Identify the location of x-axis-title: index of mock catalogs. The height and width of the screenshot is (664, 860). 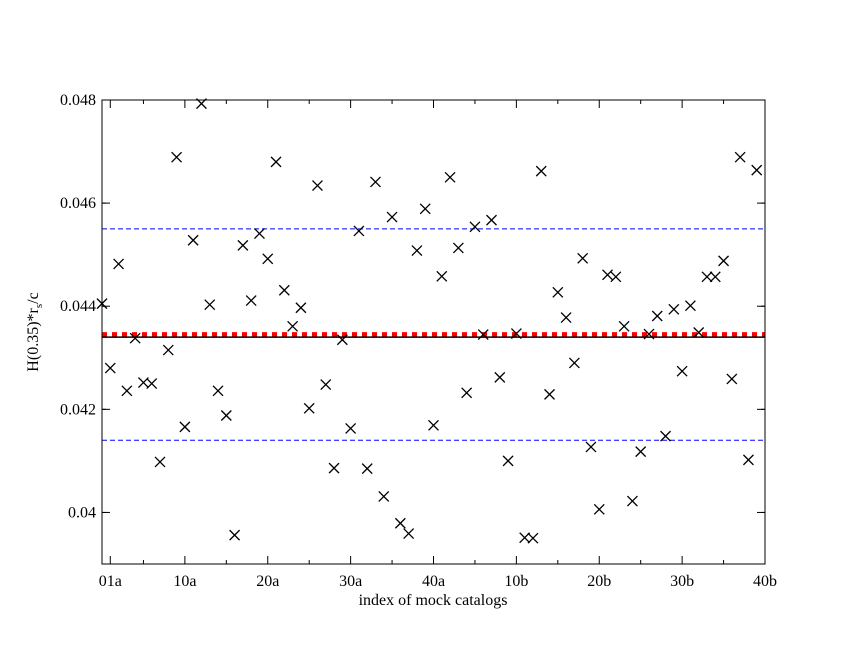
(433, 600).